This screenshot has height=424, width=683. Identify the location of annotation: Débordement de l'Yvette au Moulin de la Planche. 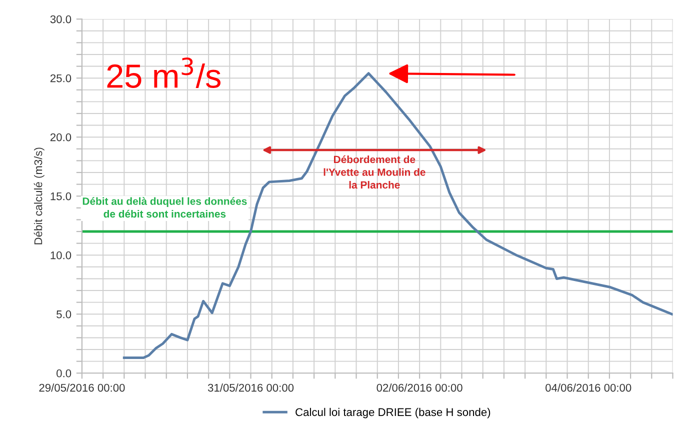
(375, 172).